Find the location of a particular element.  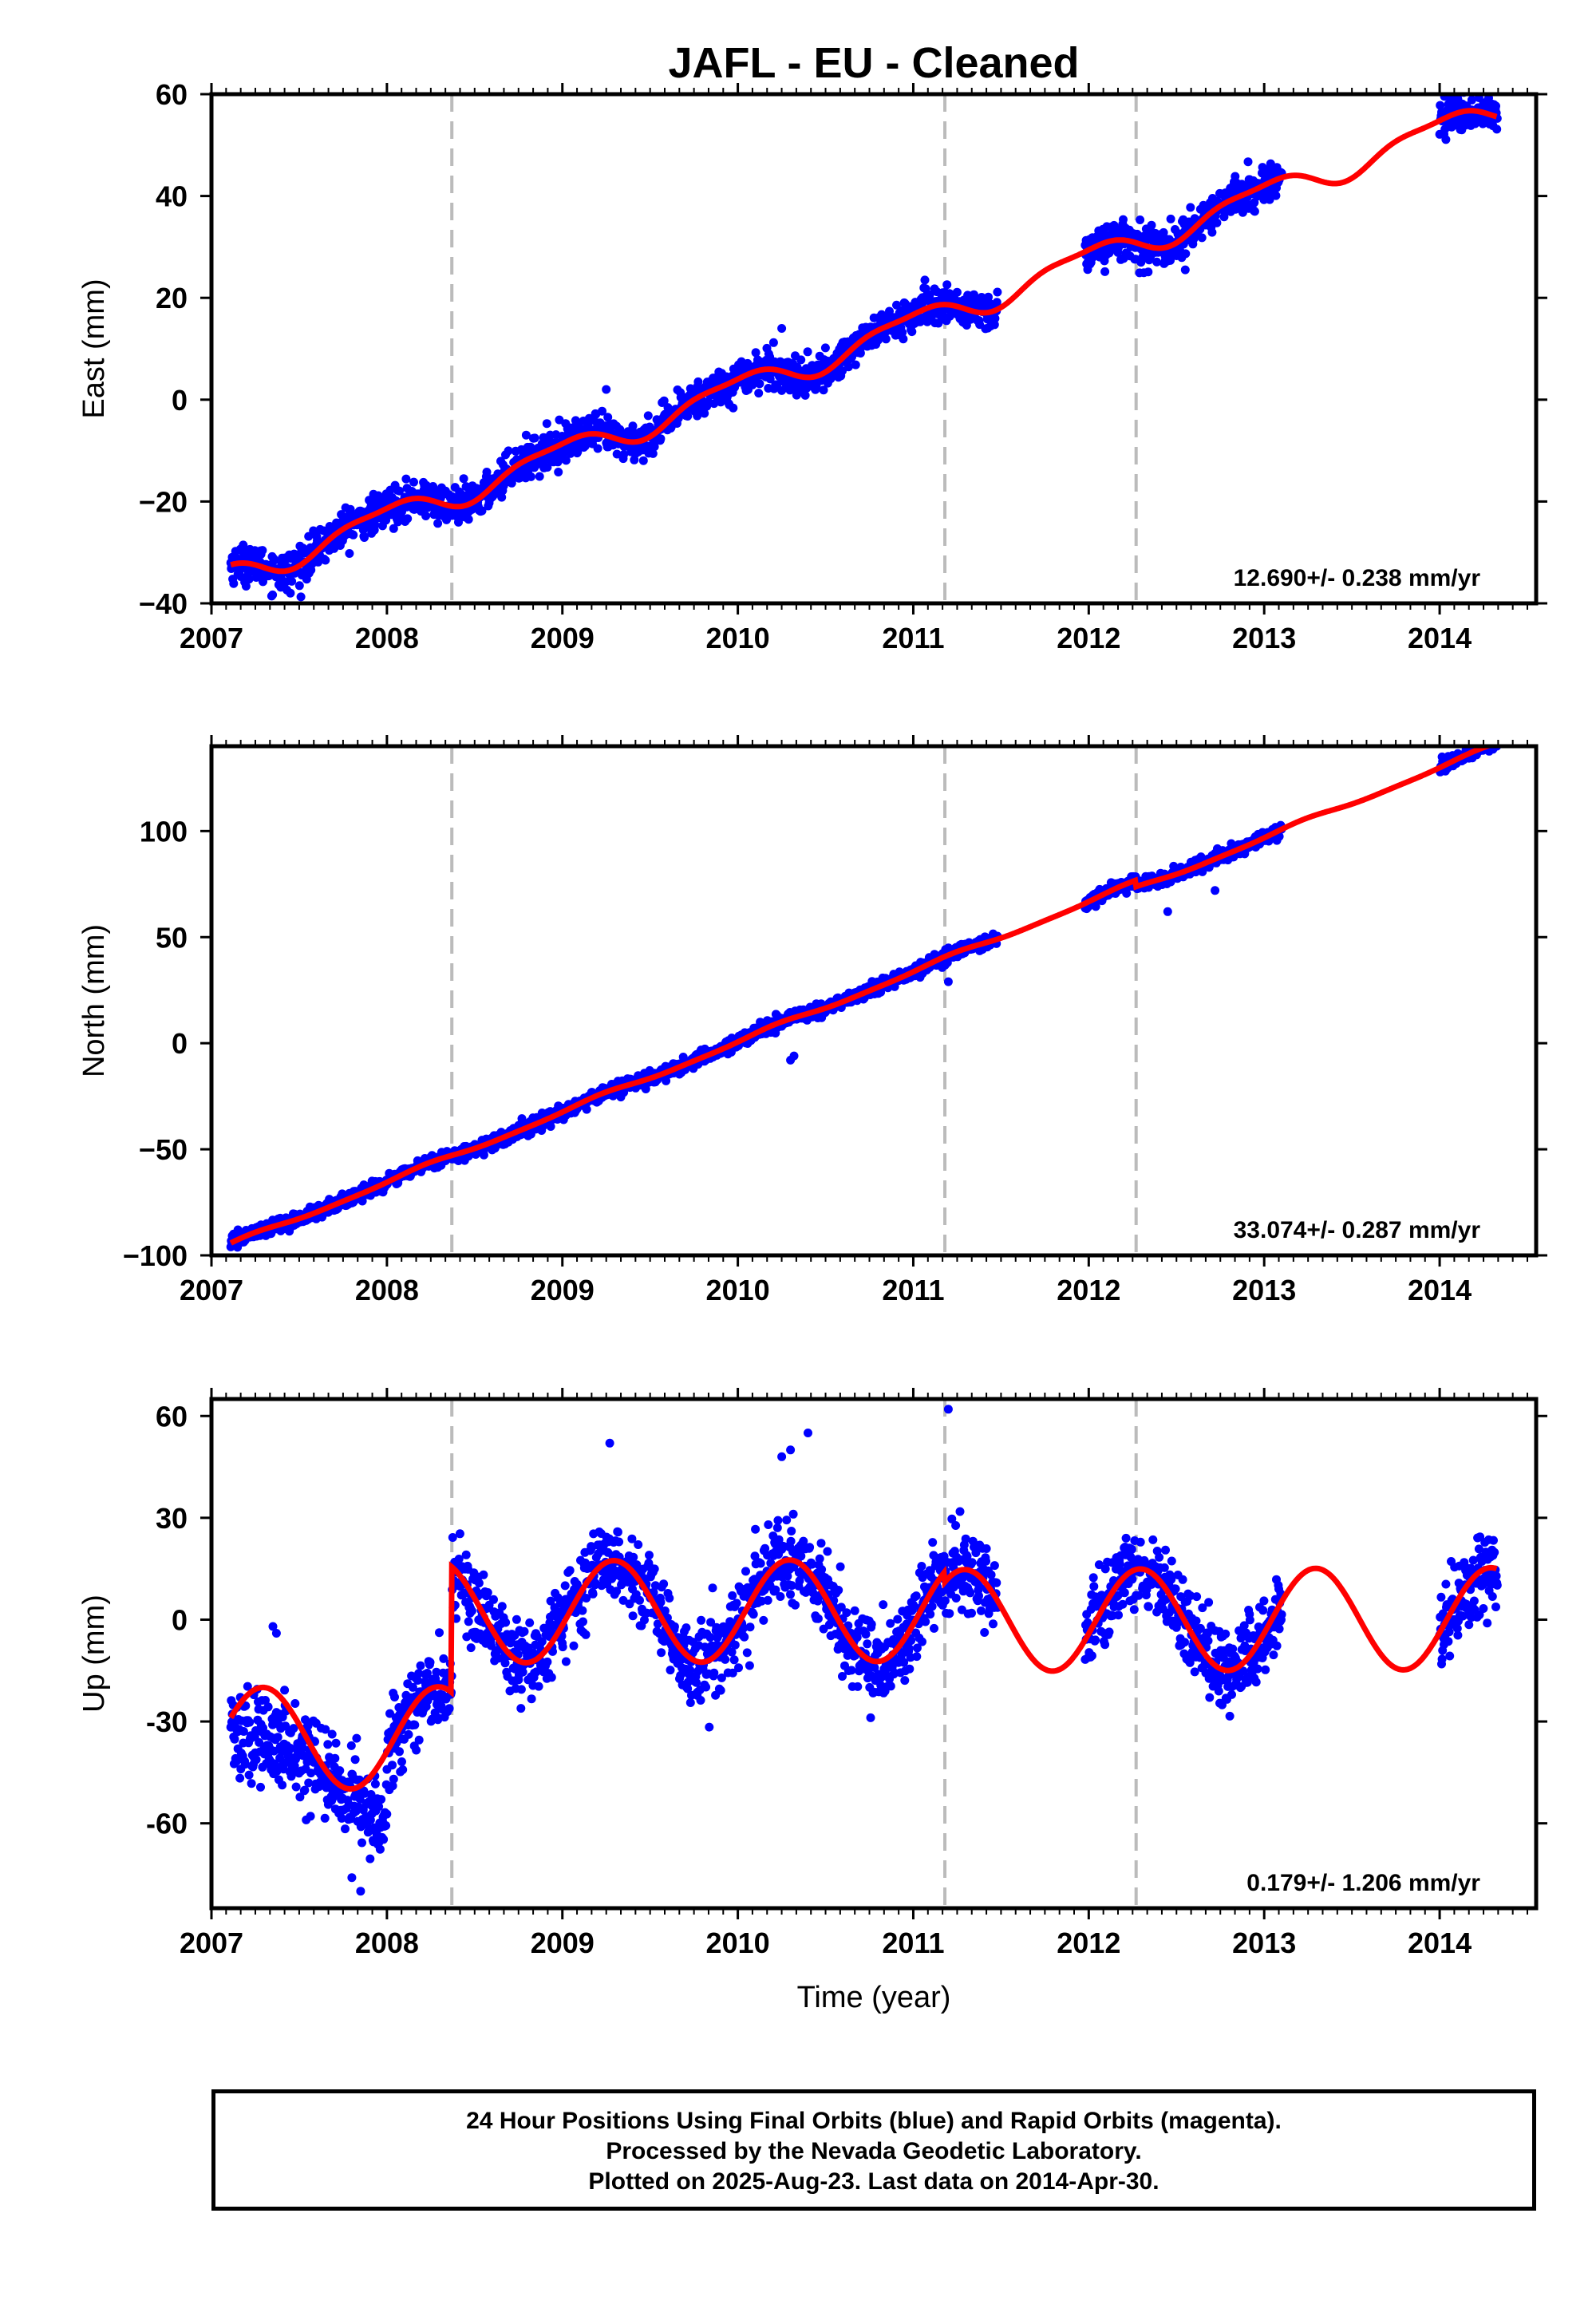

chart-title: JAFL - EU - Cleaned is located at coordinates (873, 63).